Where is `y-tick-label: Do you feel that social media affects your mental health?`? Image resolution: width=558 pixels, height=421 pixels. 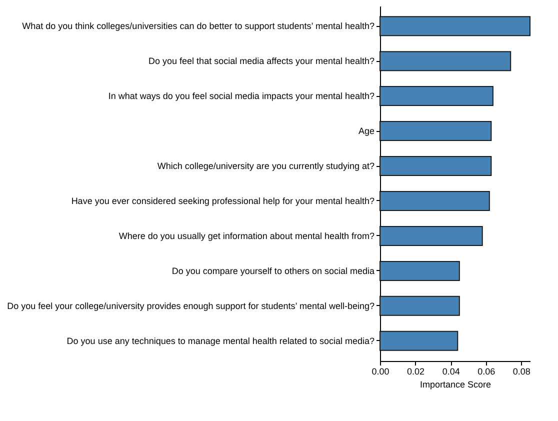 y-tick-label: Do you feel that social media affects your mental health? is located at coordinates (261, 61).